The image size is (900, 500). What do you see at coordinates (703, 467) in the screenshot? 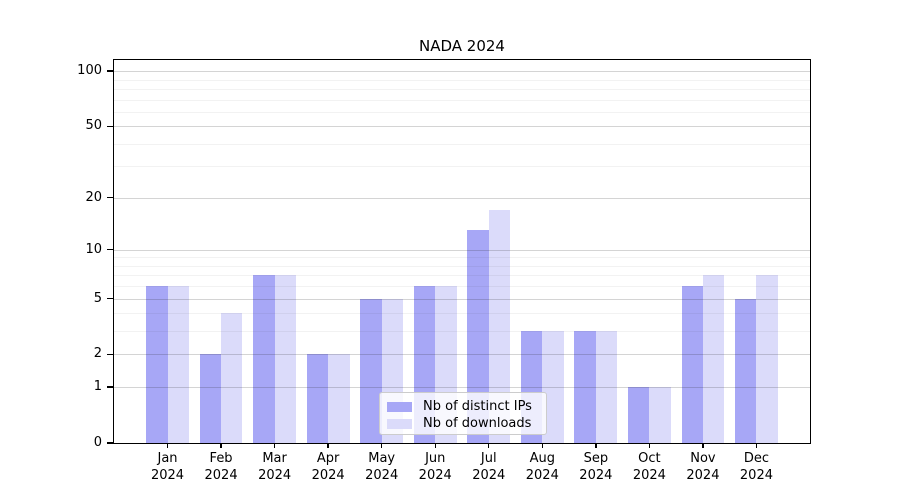
I see `x-tick-label-nov: Nov 2024` at bounding box center [703, 467].